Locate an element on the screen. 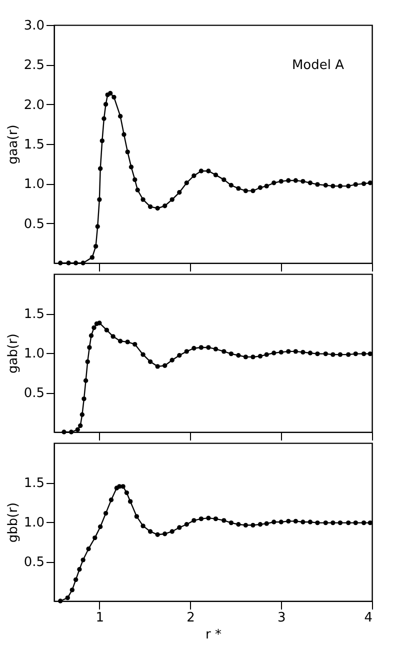 This screenshot has width=398, height=664. annotation: Model A is located at coordinates (318, 65).